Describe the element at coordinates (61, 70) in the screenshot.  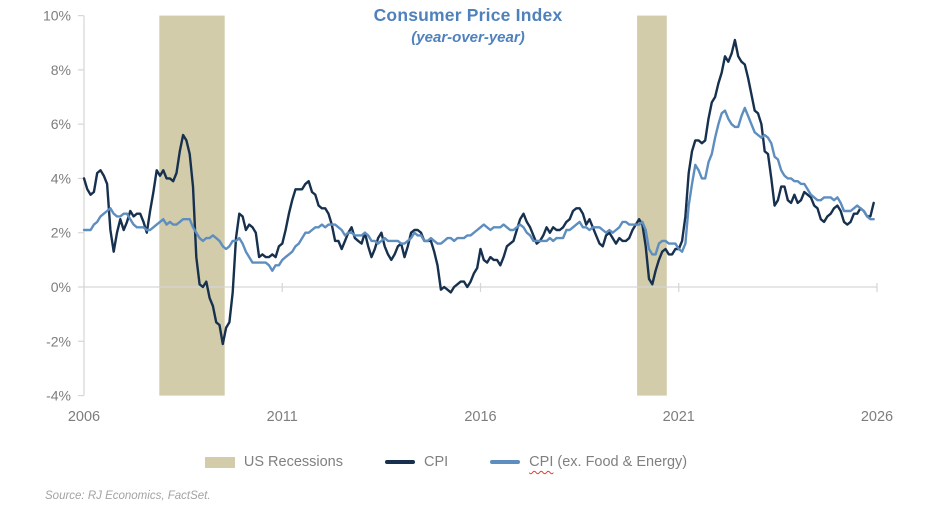
I see `y-axis-label: 8%` at that location.